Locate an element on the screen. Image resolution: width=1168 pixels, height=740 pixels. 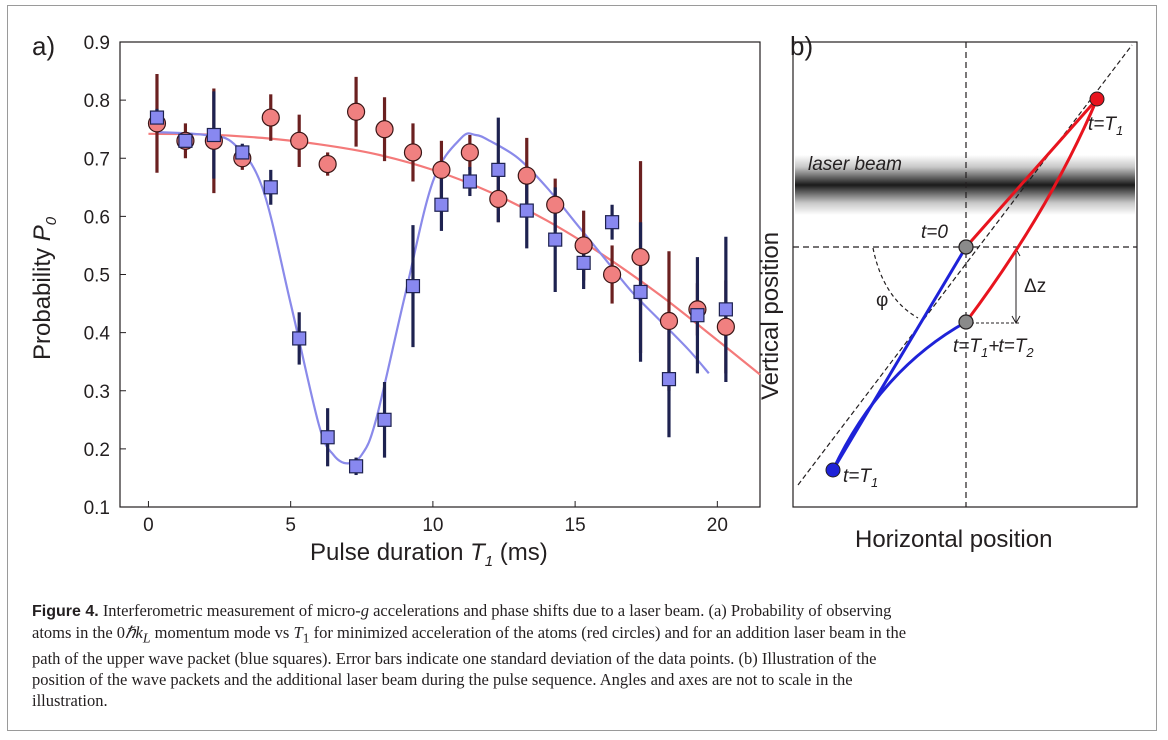
x-axis-title: Pulse duration T1 (ms) is located at coordinates (429, 554).